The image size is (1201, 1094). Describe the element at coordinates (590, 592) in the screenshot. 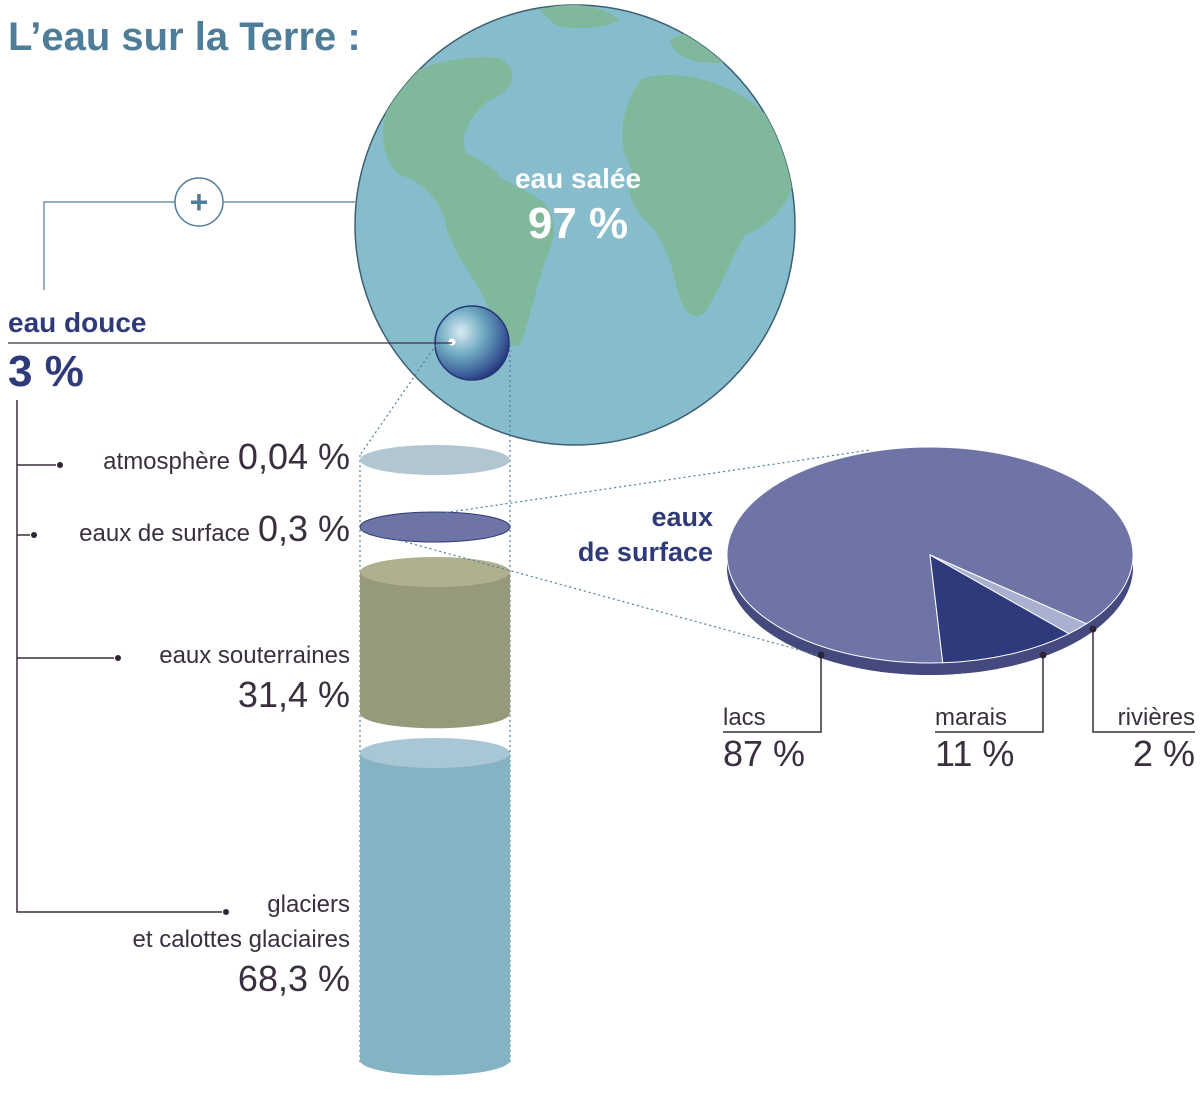

I see `projection-to-pie-bottom` at that location.